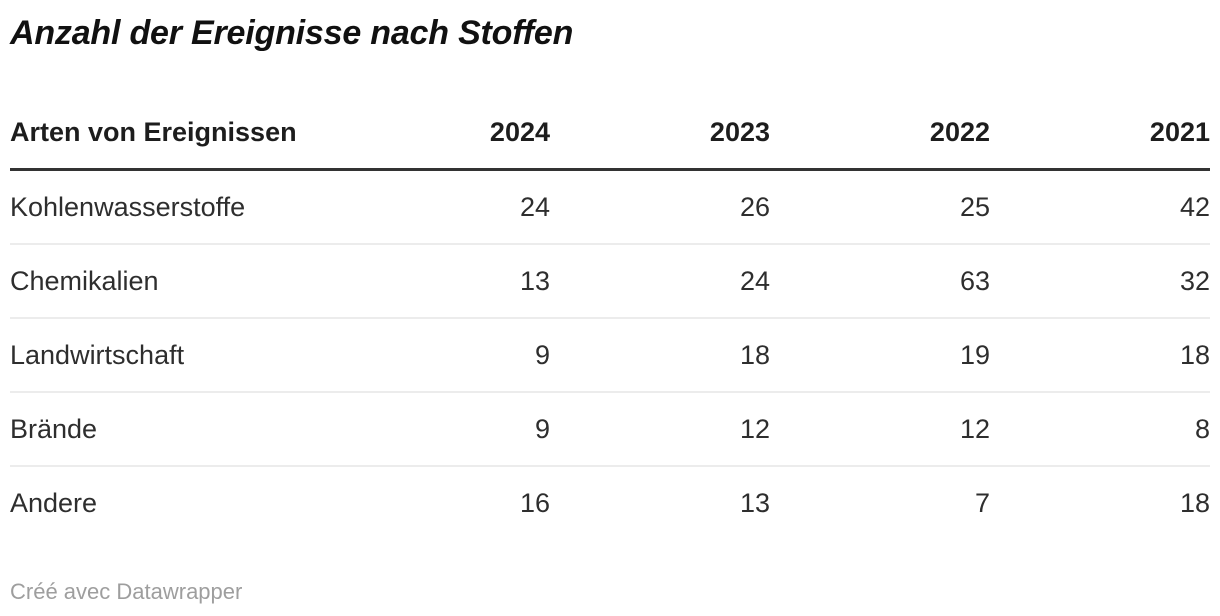 The height and width of the screenshot is (616, 1220). I want to click on datawrapper-attribution-link: Créé avec Datawrapper, so click(126, 591).